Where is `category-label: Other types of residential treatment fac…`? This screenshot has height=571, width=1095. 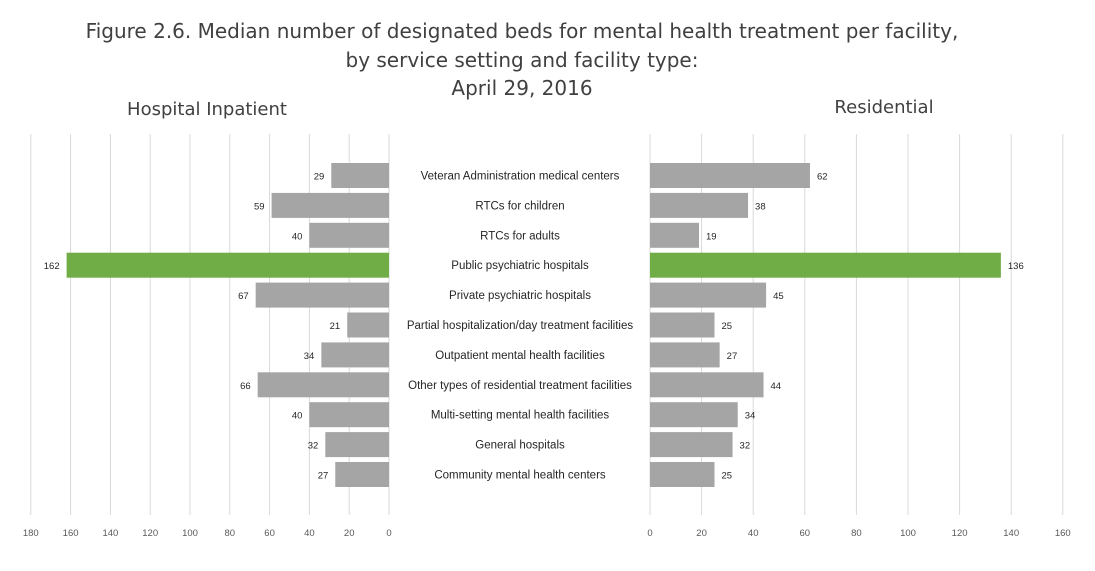
category-label: Other types of residential treatment fac… is located at coordinates (520, 386).